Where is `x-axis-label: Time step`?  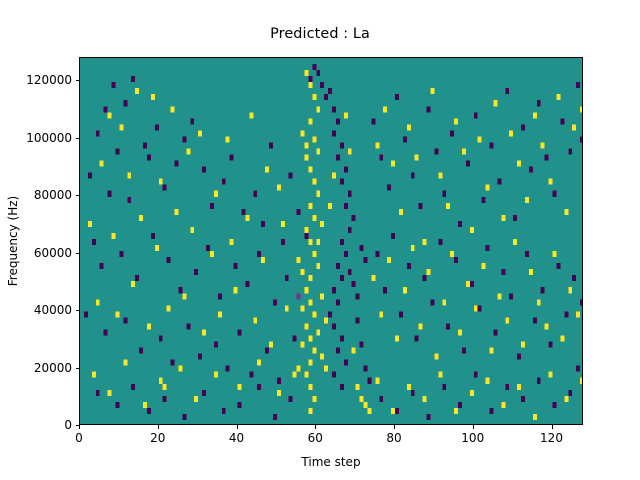
x-axis-label: Time step is located at coordinates (331, 462).